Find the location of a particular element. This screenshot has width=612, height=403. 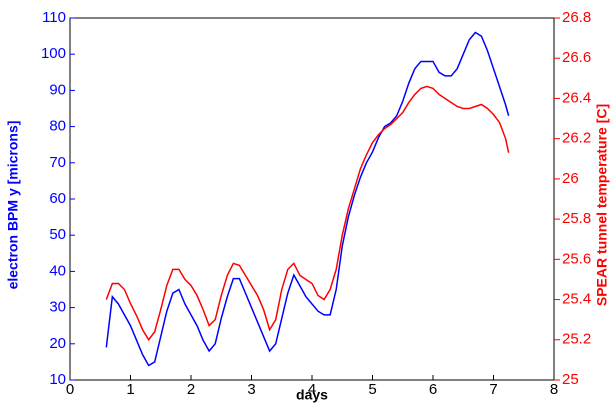

y2-tick-label: 26.8 is located at coordinates (576, 17).